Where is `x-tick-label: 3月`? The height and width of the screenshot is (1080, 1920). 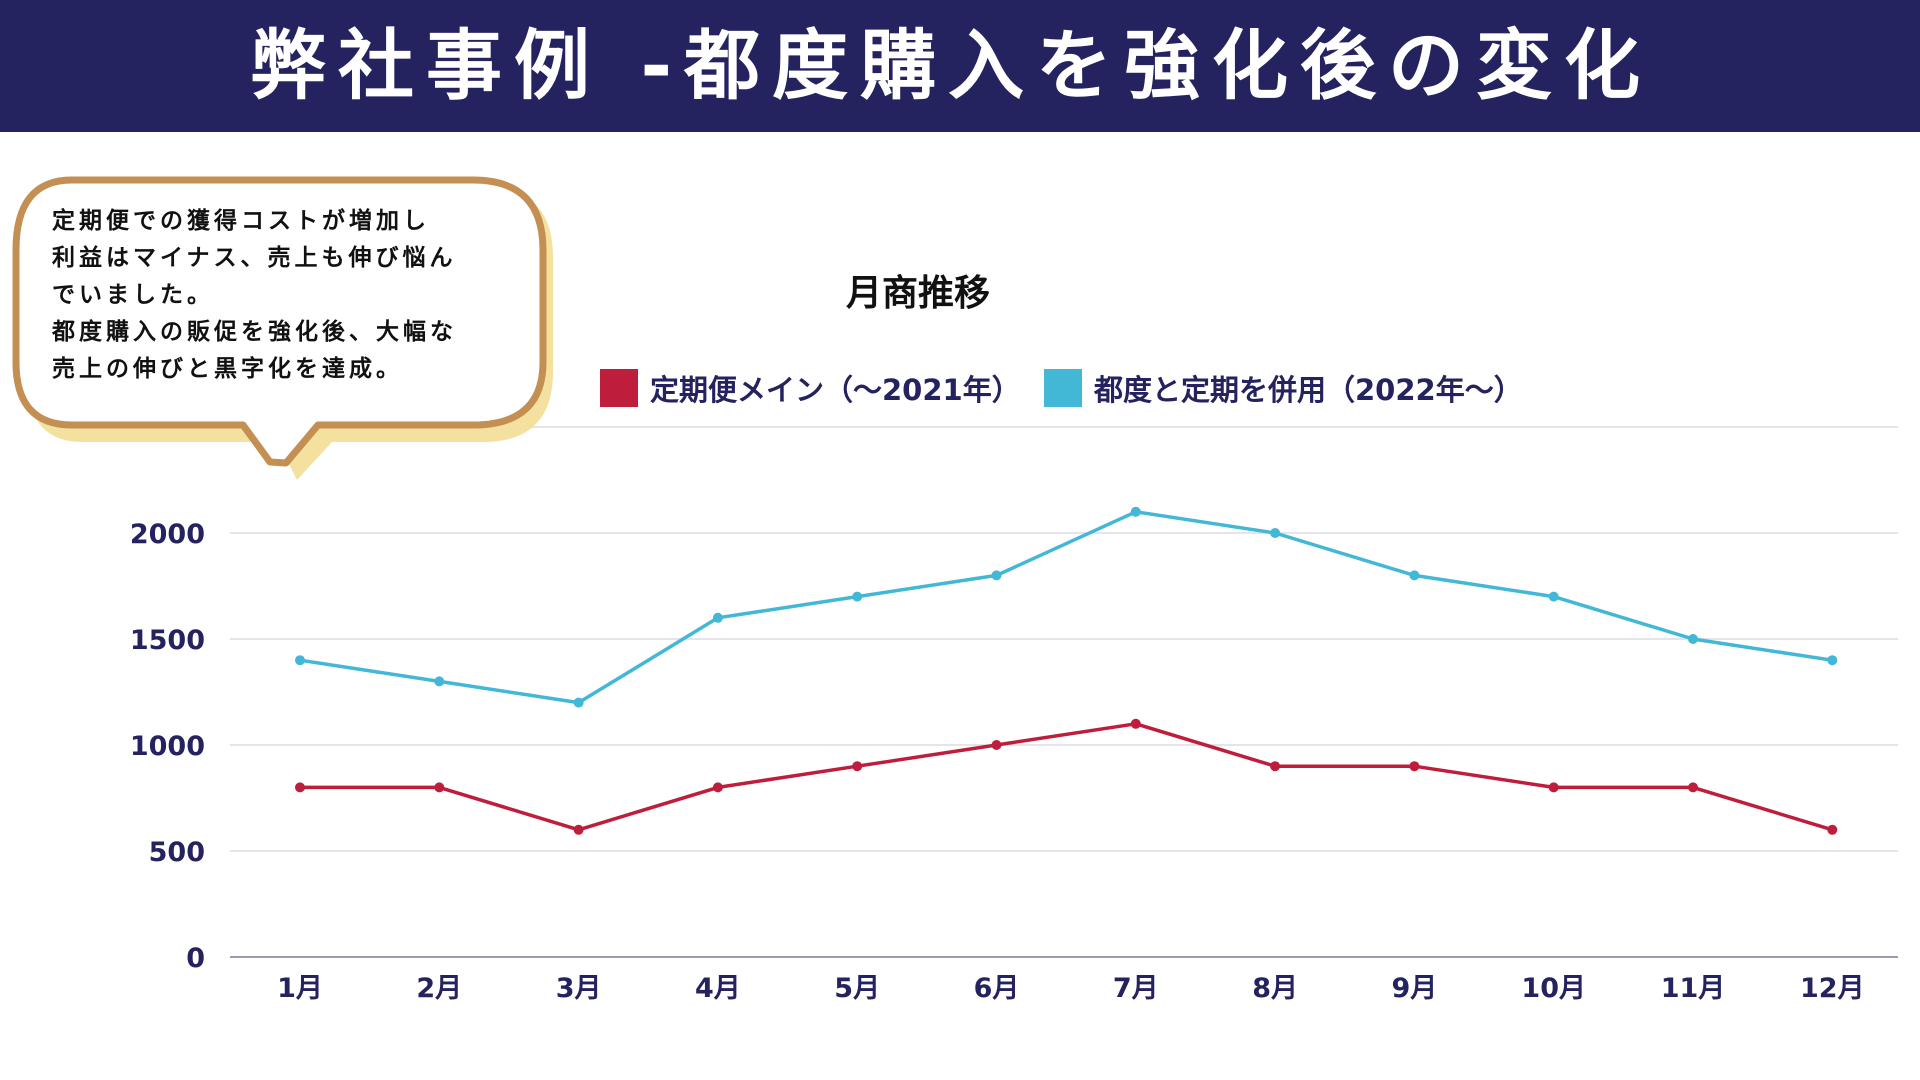 x-tick-label: 3月 is located at coordinates (579, 988).